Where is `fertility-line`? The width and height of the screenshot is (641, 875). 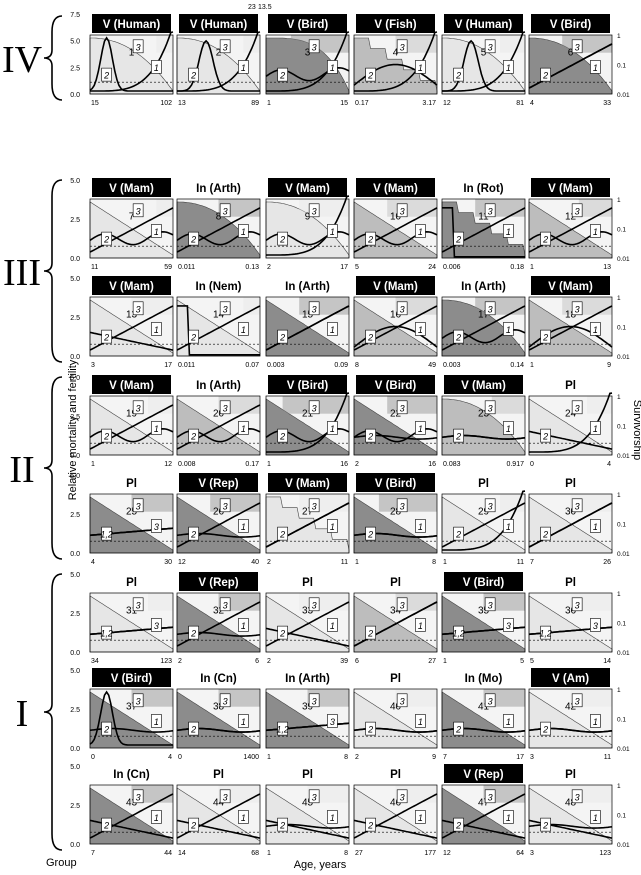 fertility-line is located at coordinates (483, 65).